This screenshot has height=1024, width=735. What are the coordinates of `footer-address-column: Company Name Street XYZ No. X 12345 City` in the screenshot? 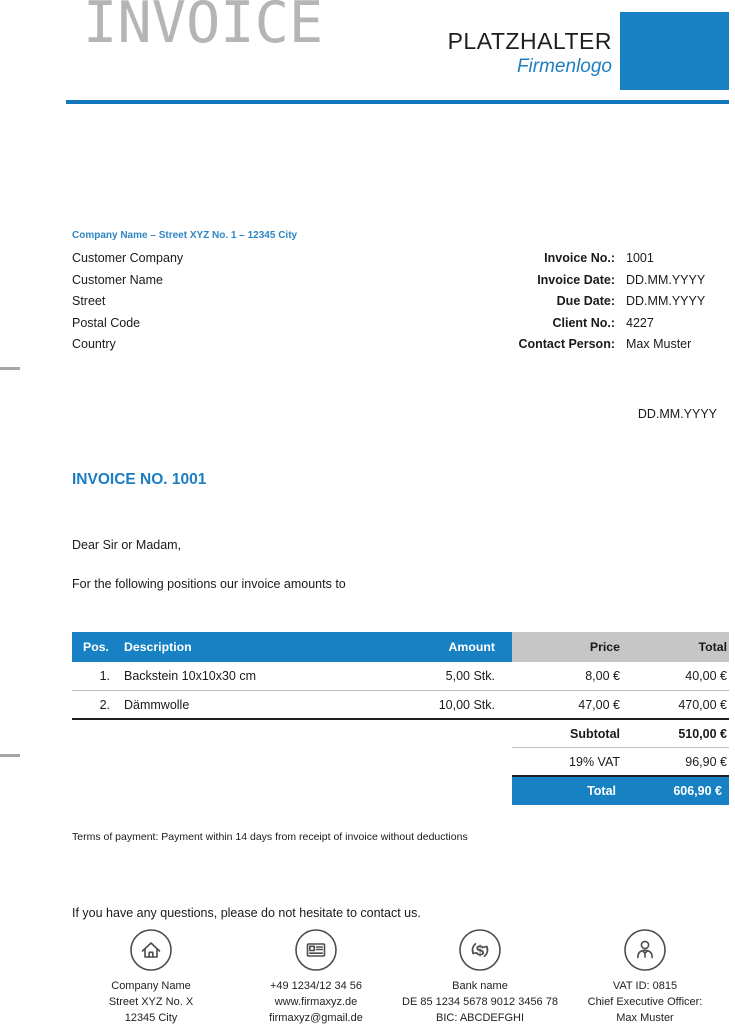 It's located at (151, 976).